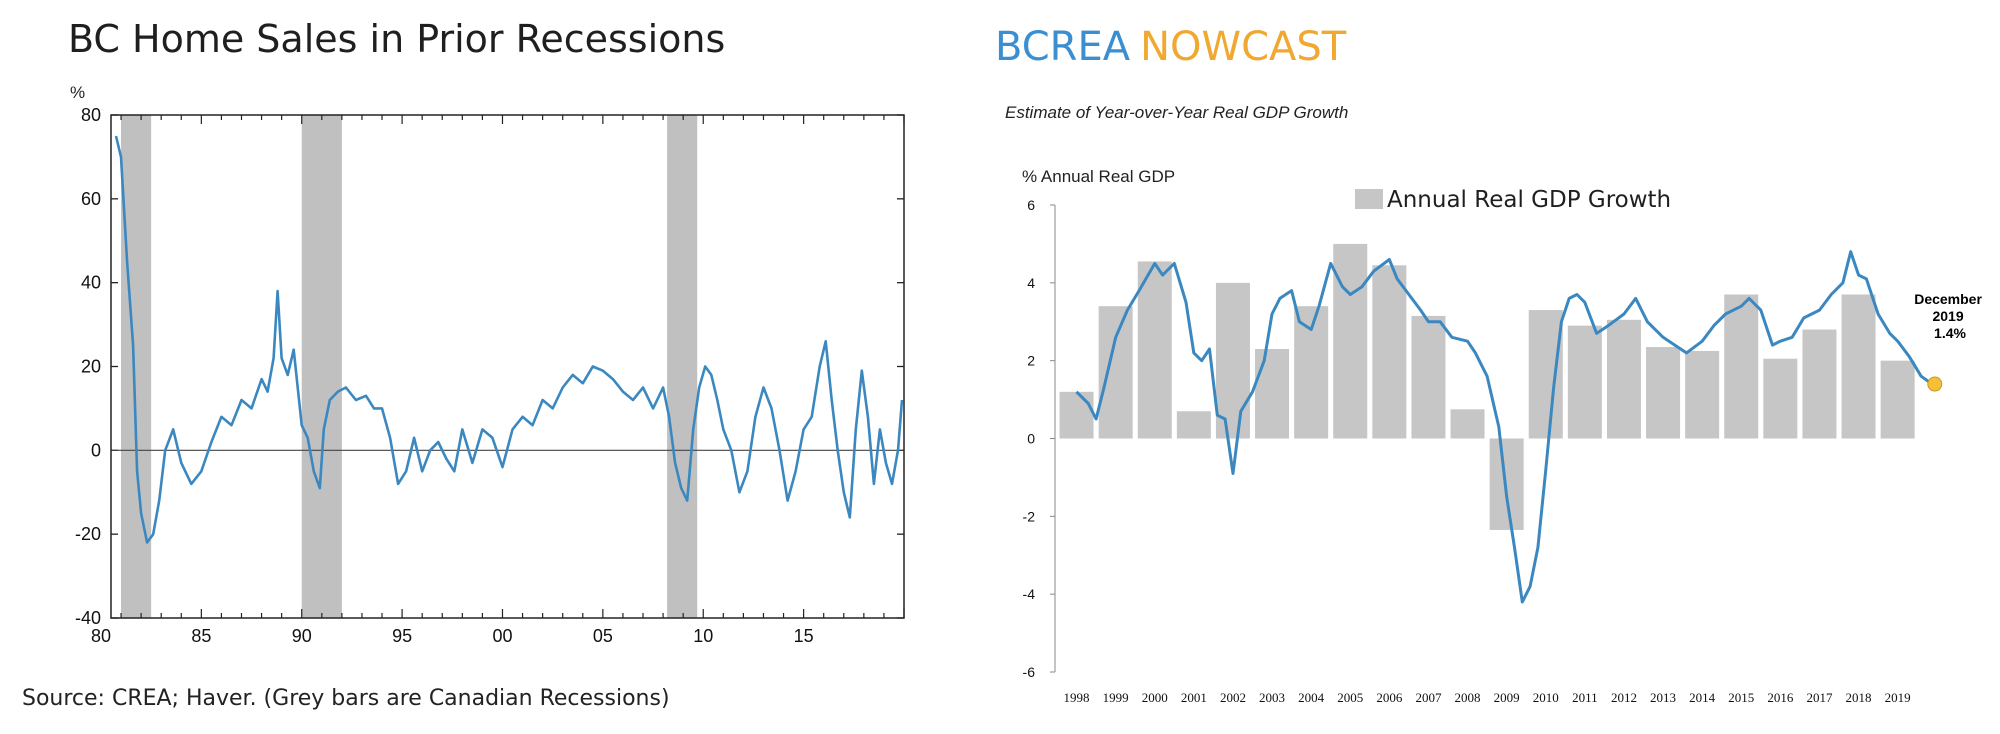 The height and width of the screenshot is (734, 2000). Describe the element at coordinates (91, 115) in the screenshot. I see `left-y-tick-label: 80` at that location.